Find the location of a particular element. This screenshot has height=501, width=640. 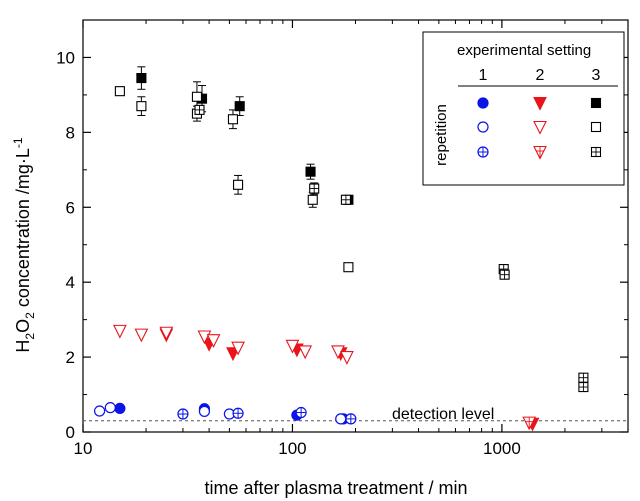

y-tick-label: 10 is located at coordinates (65, 57).